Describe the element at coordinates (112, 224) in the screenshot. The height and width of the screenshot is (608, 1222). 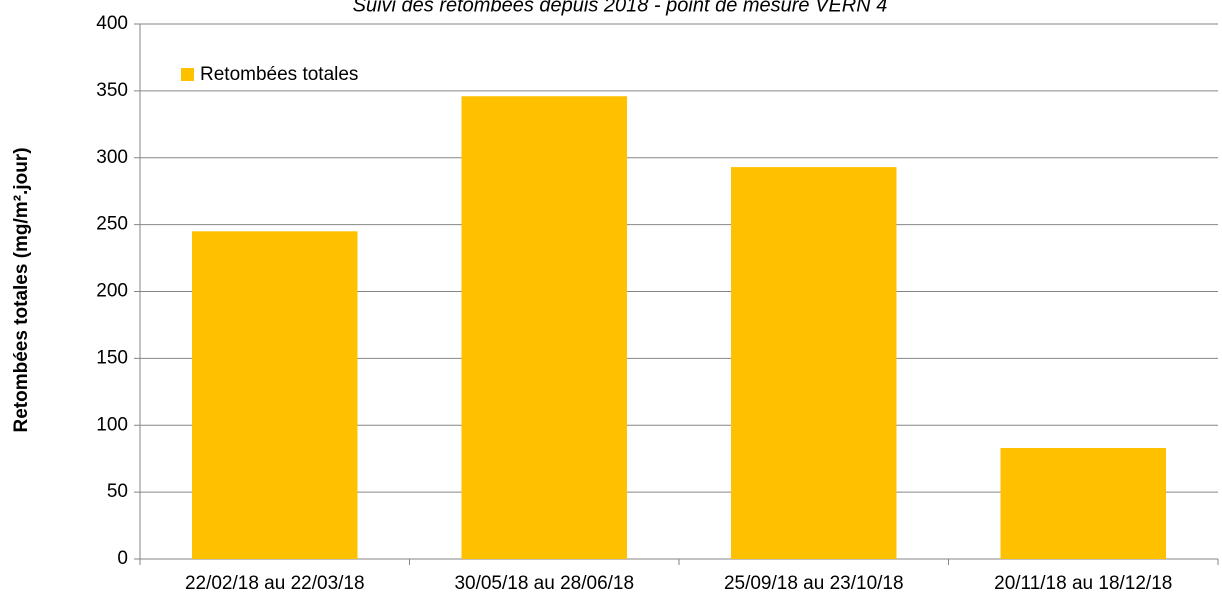
I see `y-tick-label: 250` at that location.